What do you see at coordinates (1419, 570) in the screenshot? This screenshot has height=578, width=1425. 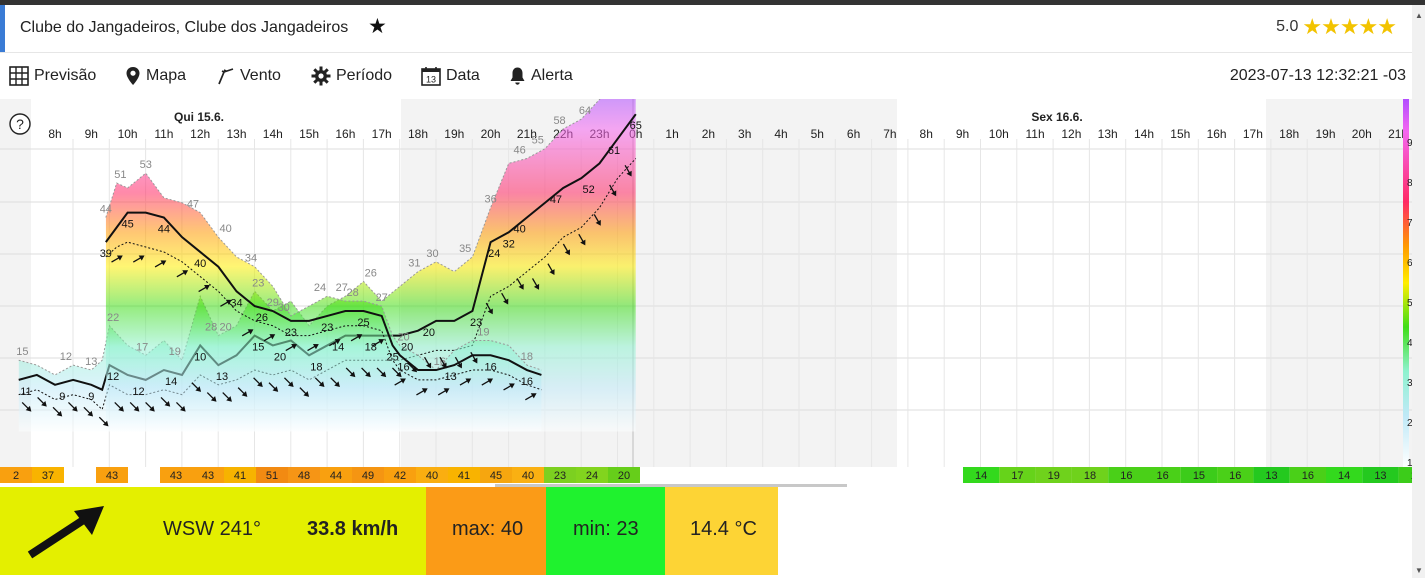 I see `scroll-down-icon: ▼` at bounding box center [1419, 570].